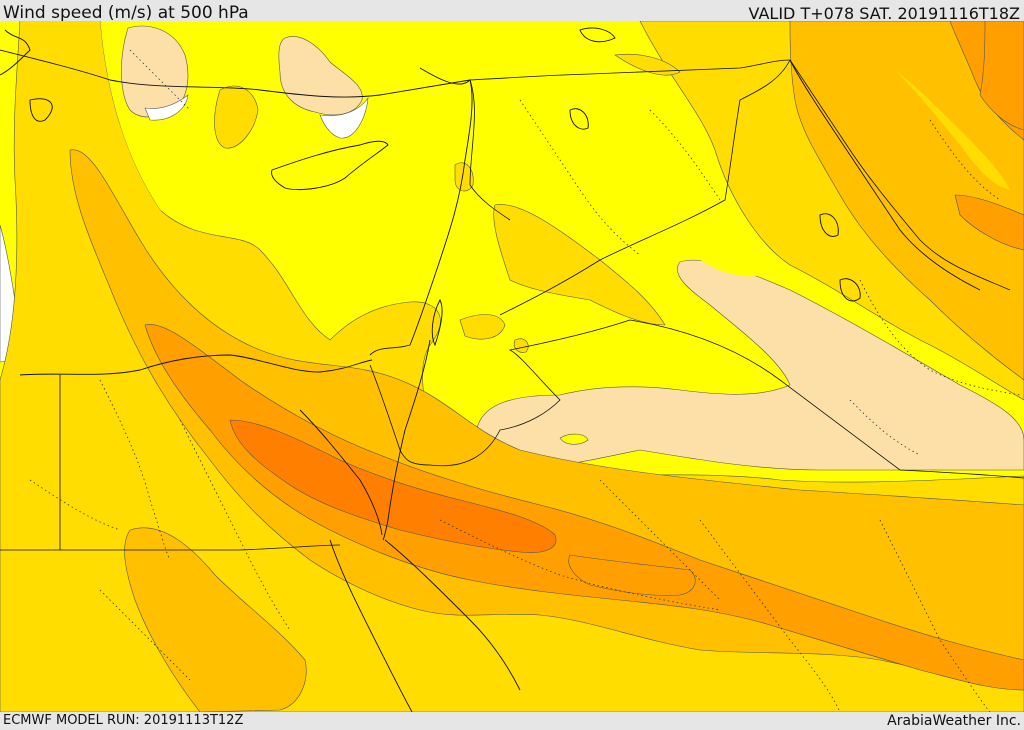 This screenshot has width=1024, height=730. Describe the element at coordinates (126, 13) in the screenshot. I see `map-title: Wind speed (m/s) at 500 hPa` at that location.